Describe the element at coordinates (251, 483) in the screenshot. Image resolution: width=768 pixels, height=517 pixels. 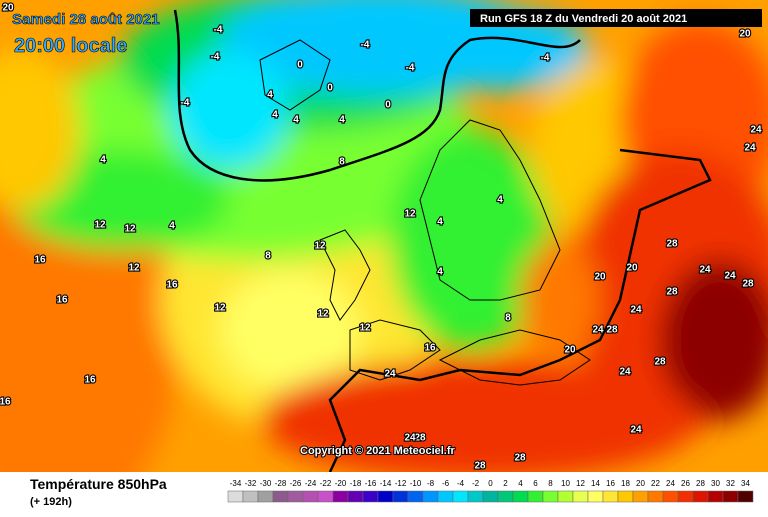
I see `scale-label: -32` at that location.